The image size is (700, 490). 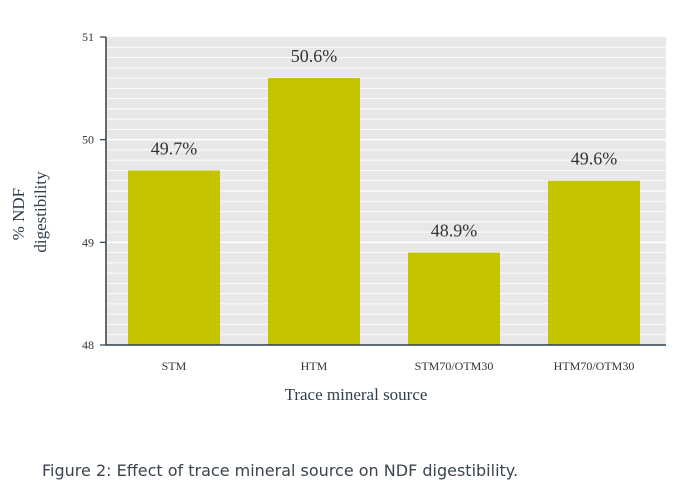 I want to click on y-tick-label: 50, so click(x=88, y=140).